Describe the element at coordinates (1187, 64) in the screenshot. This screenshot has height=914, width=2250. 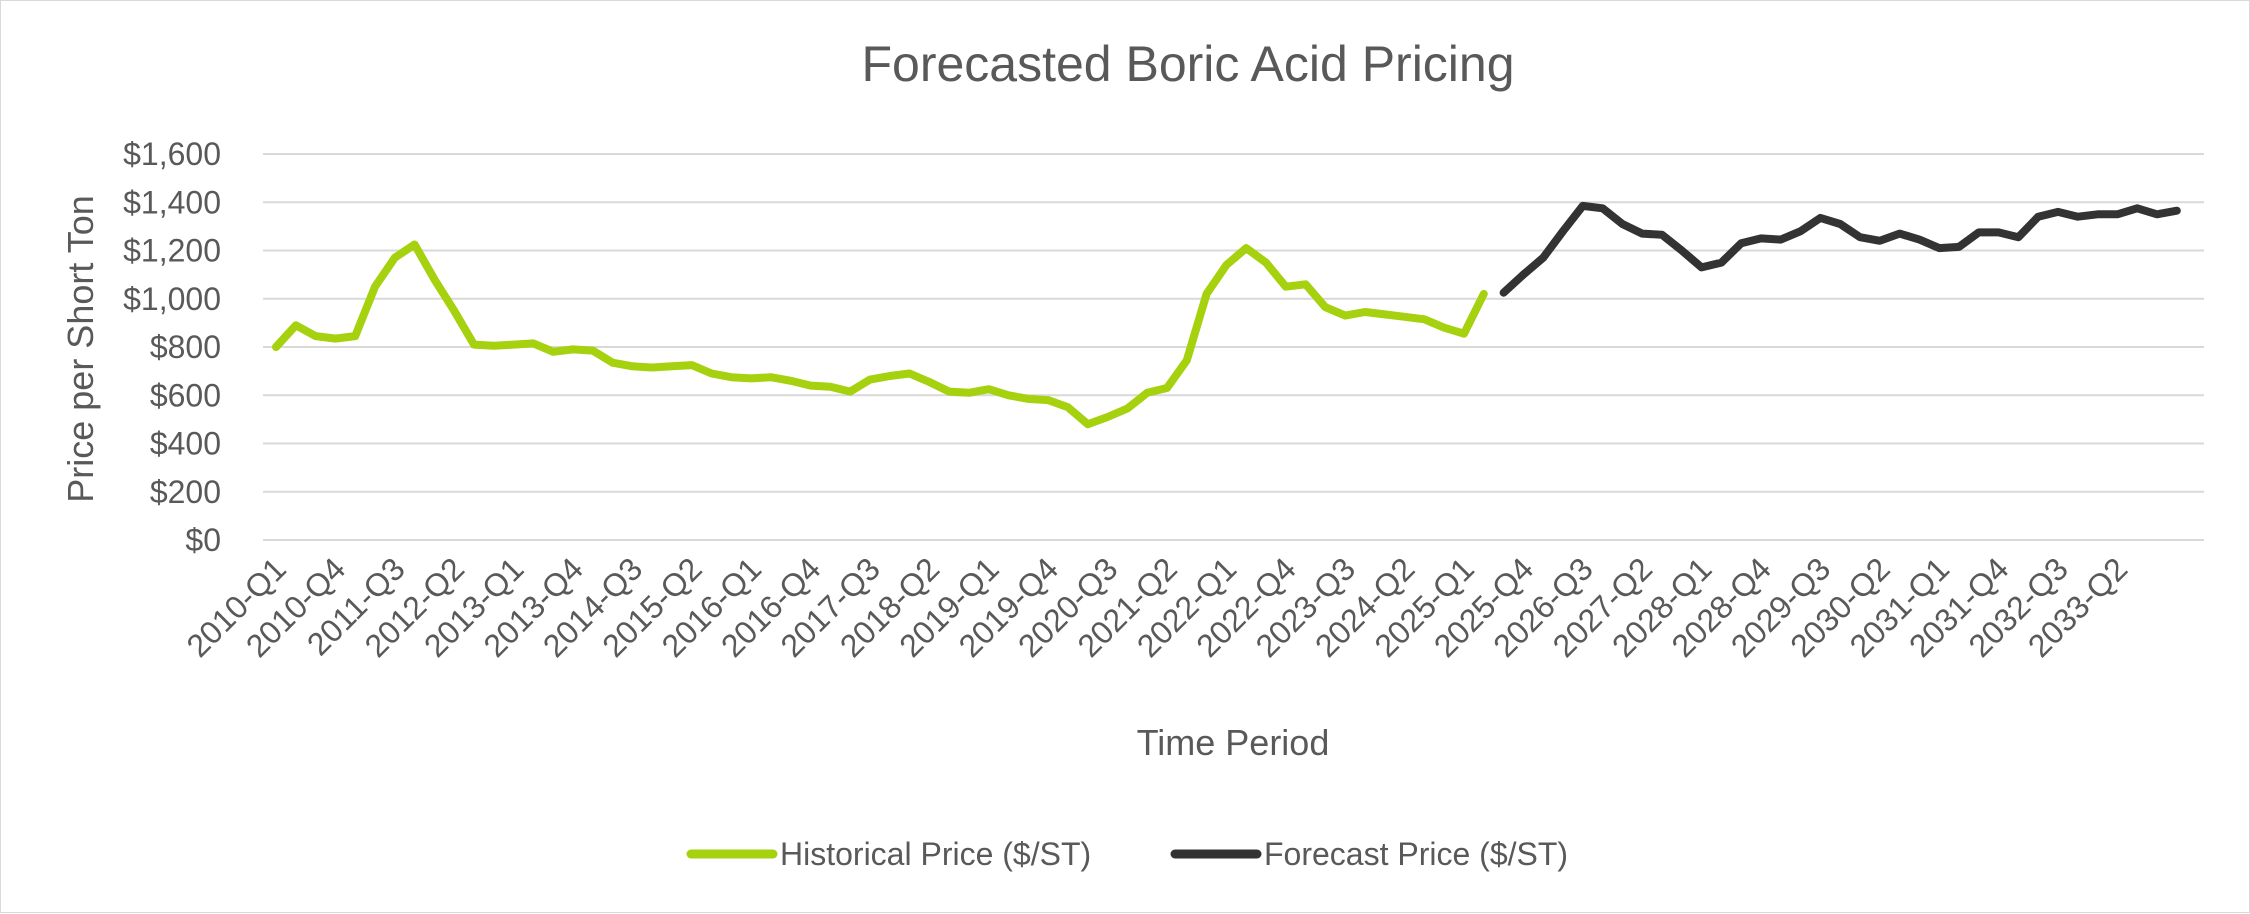
I see `chart-title: Forecasted Boric Acid Pricing` at that location.